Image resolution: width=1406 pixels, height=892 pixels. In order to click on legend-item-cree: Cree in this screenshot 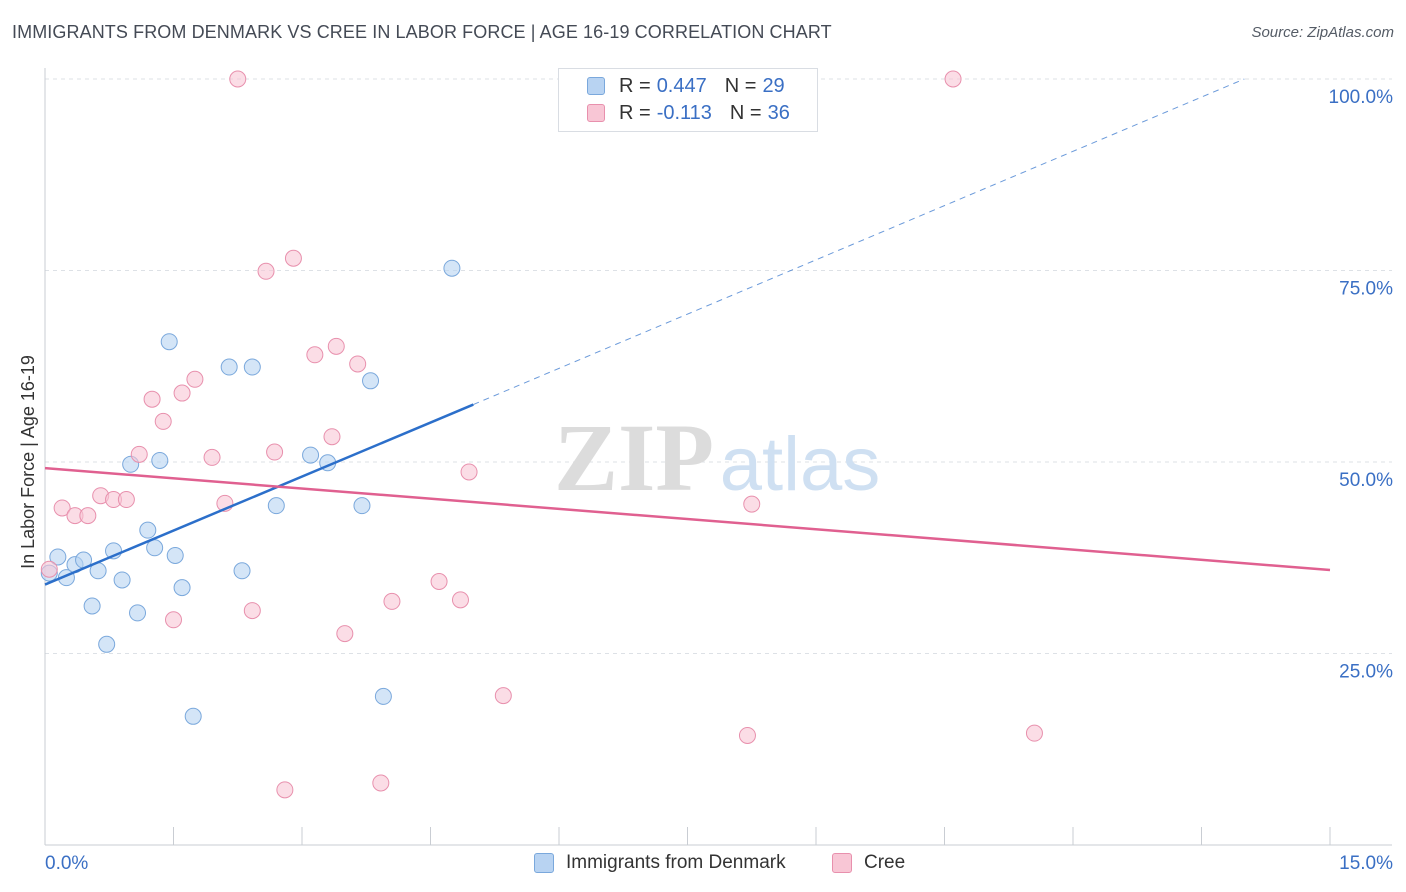, I will do `click(868, 863)`.